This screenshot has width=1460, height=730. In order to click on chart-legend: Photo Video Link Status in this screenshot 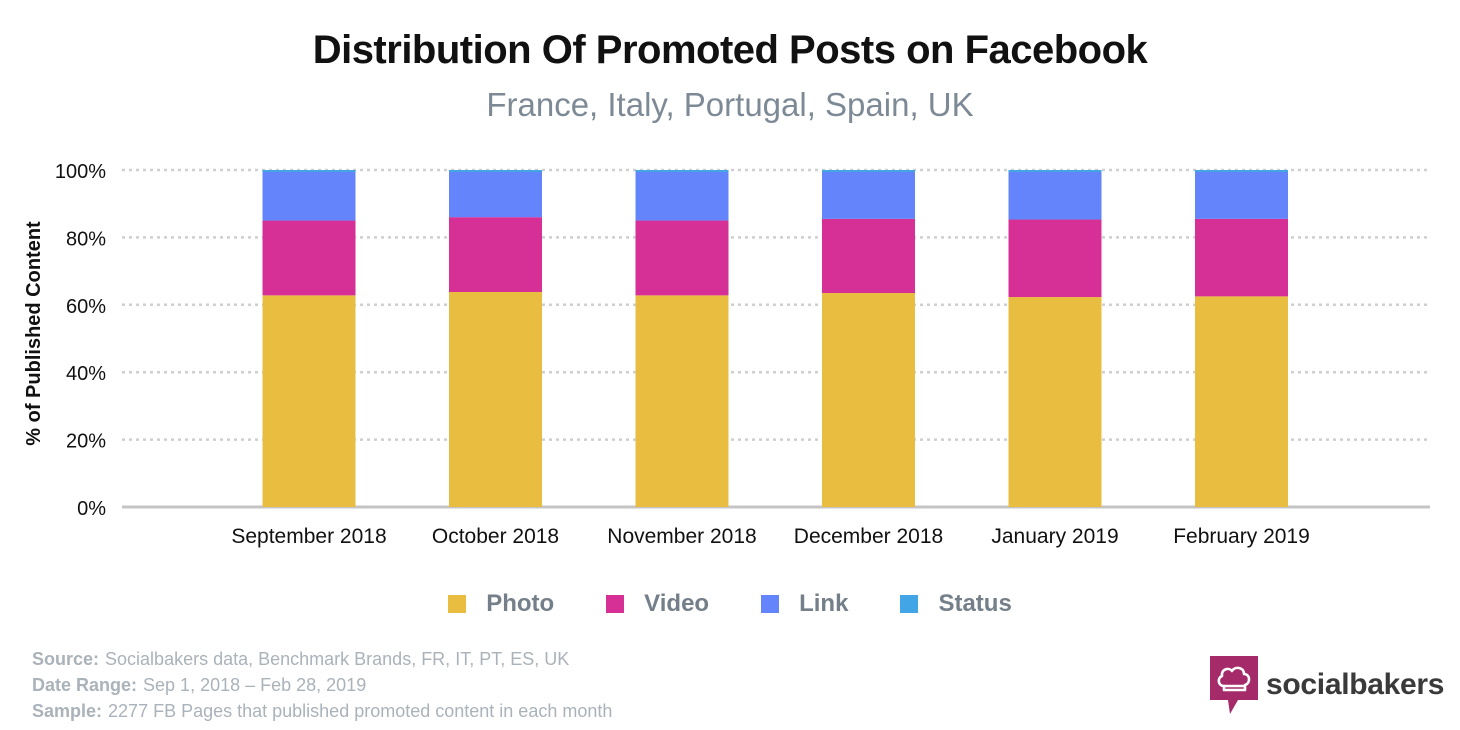, I will do `click(730, 604)`.